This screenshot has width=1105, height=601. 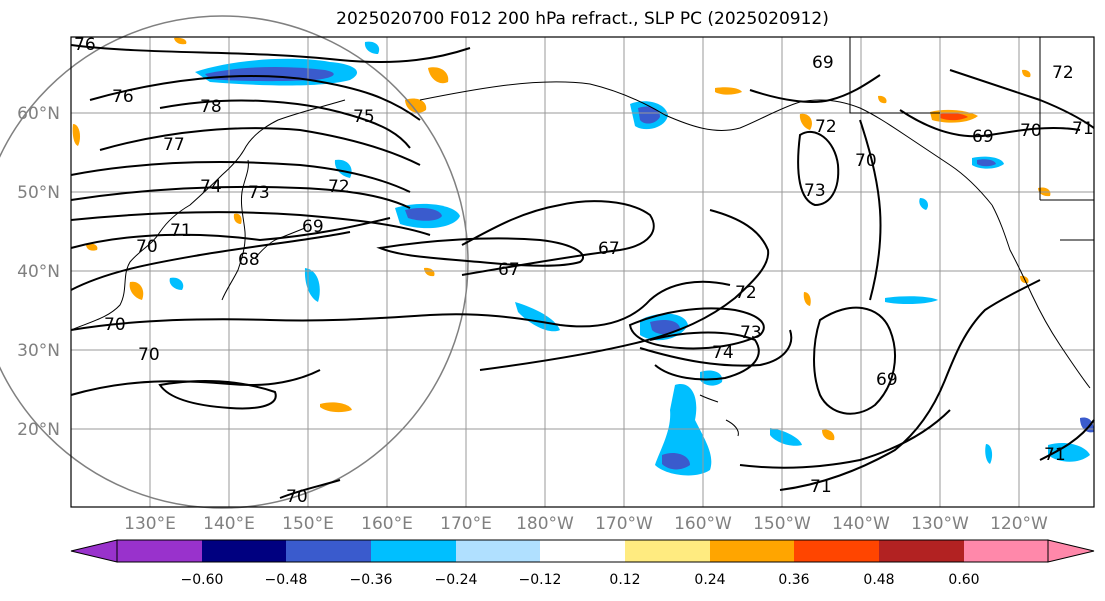 I want to click on lon-label: 140°E, so click(x=229, y=524).